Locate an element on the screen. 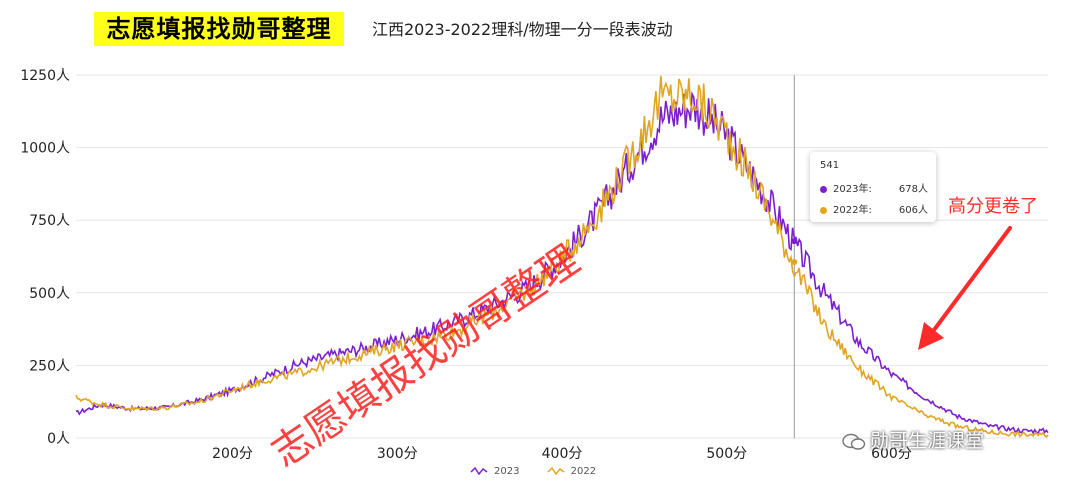 The image size is (1080, 489). x-tick-label: 300分 is located at coordinates (397, 454).